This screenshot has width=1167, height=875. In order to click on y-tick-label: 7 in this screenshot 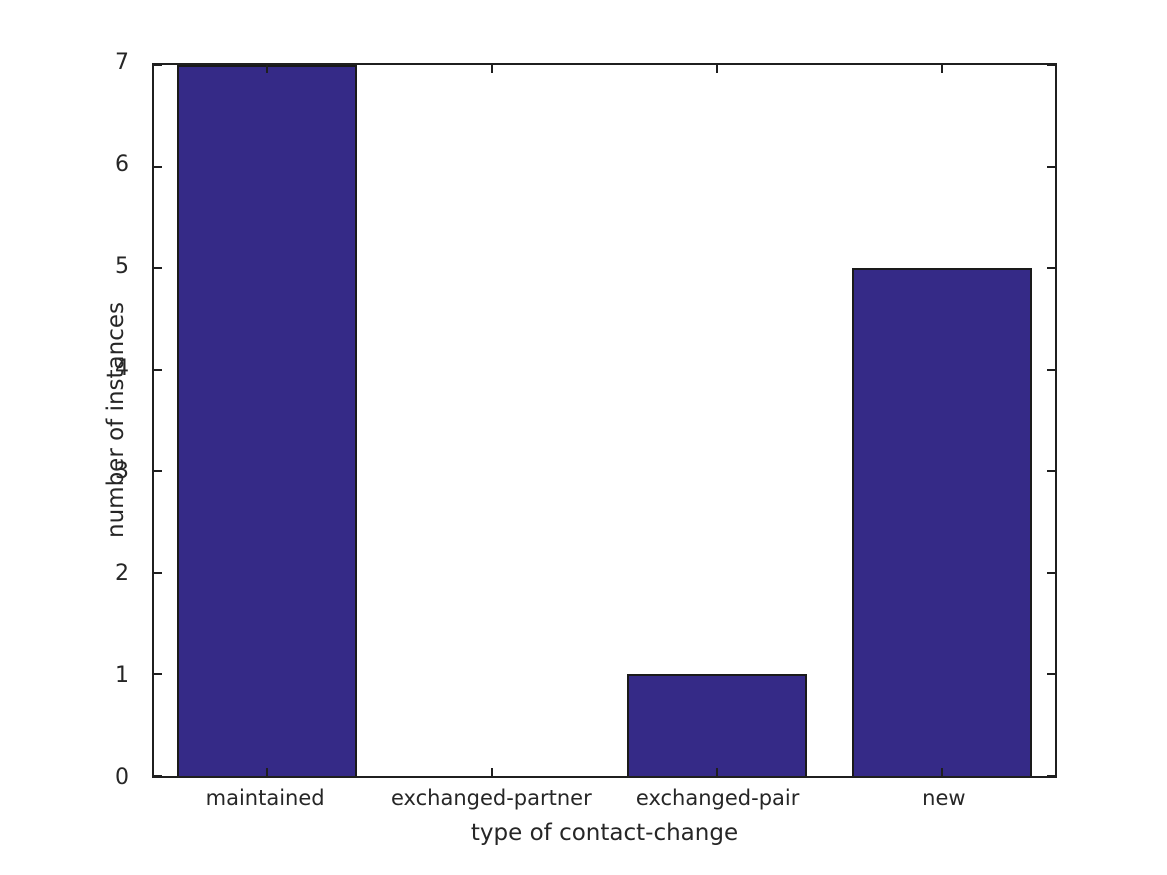, I will do `click(122, 62)`.